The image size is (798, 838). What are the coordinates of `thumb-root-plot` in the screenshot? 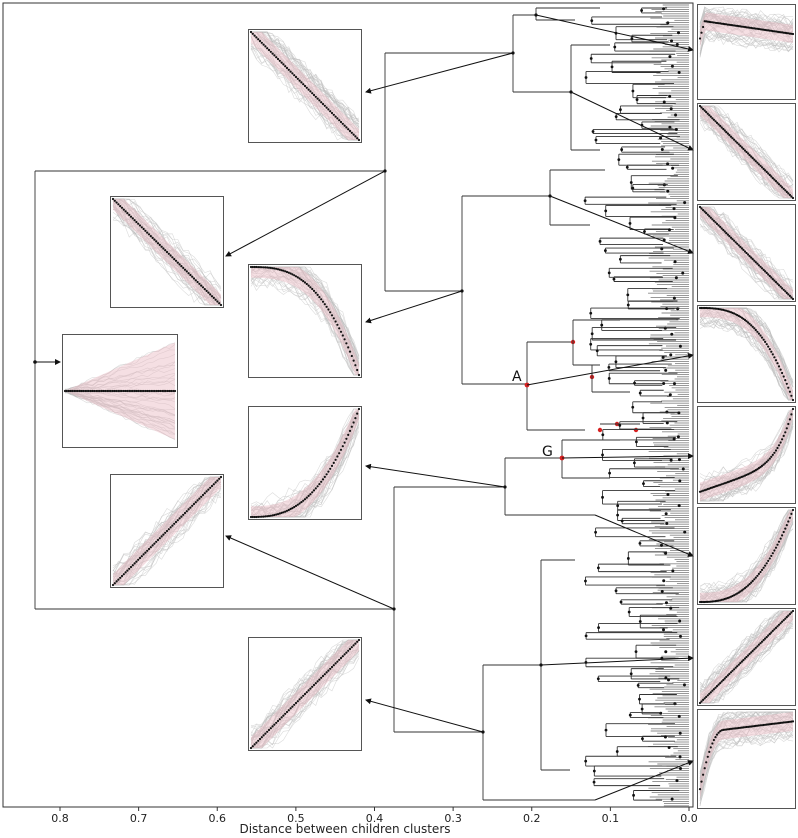 It's located at (120, 391).